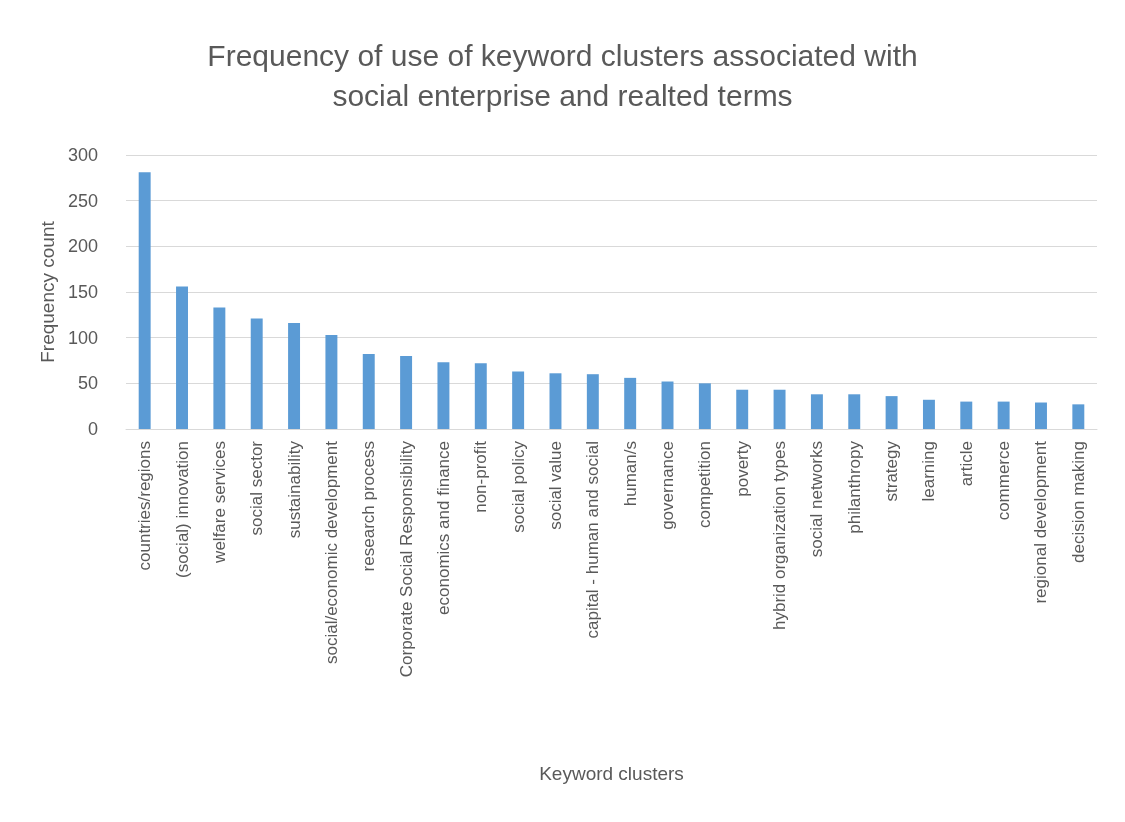  What do you see at coordinates (593, 540) in the screenshot?
I see `x-tick-label: capital - human and social` at bounding box center [593, 540].